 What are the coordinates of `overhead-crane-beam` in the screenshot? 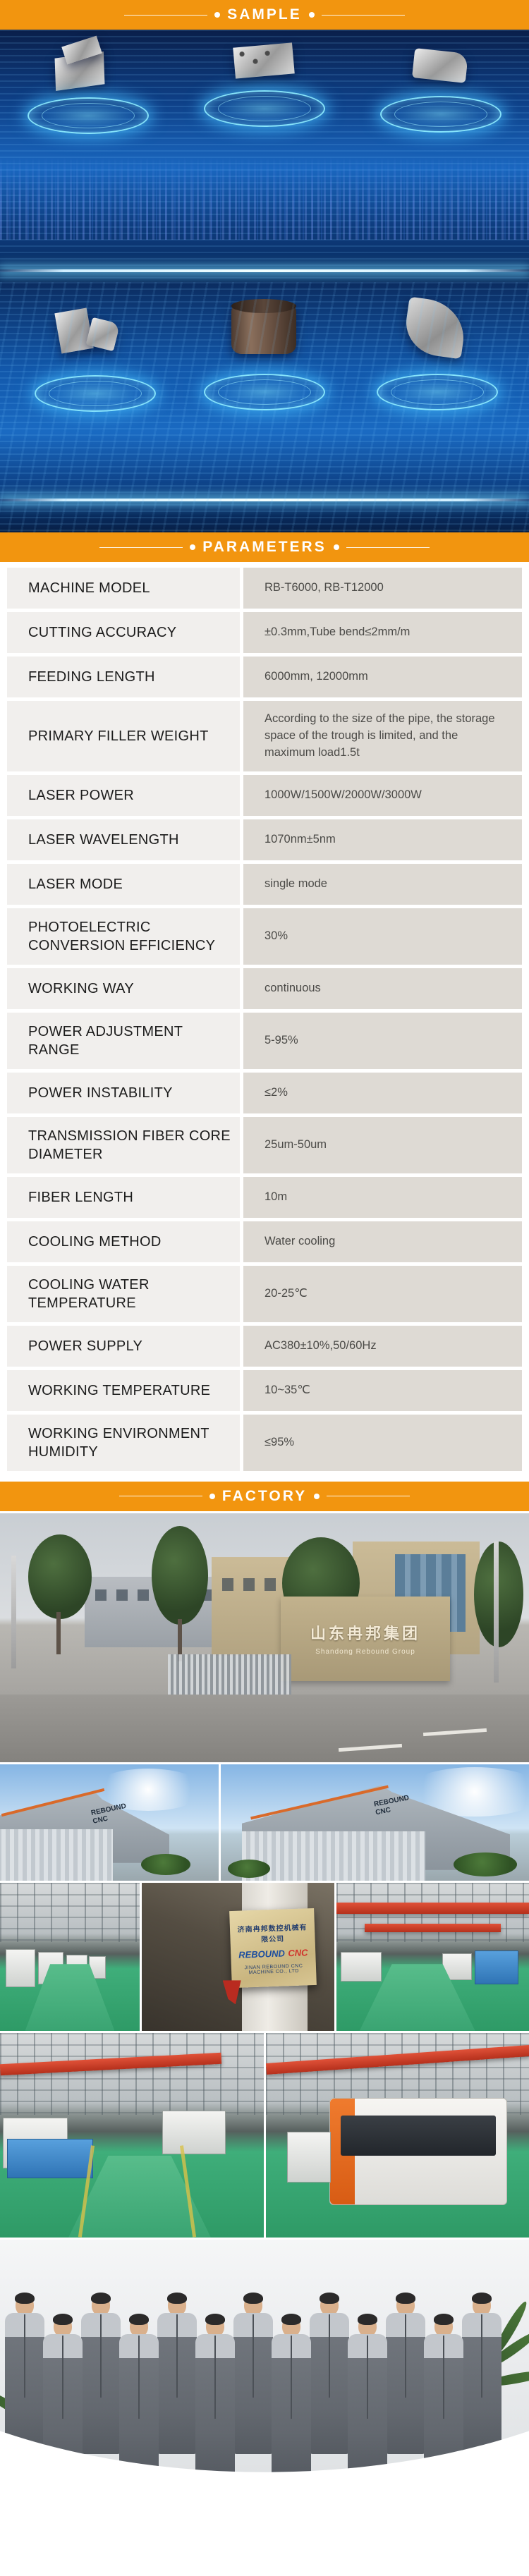 It's located at (433, 1928).